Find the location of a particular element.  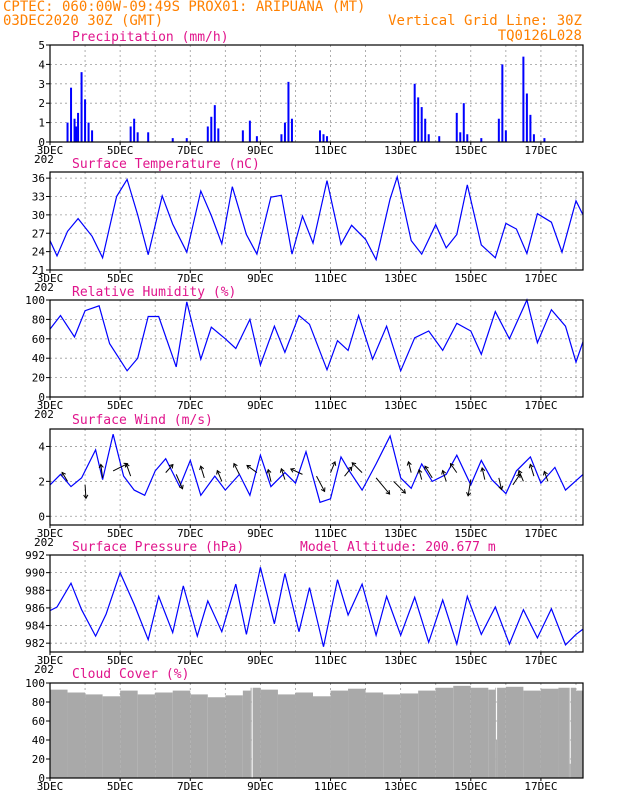

humidity-xtick-label: 5DEC is located at coordinates (120, 405).